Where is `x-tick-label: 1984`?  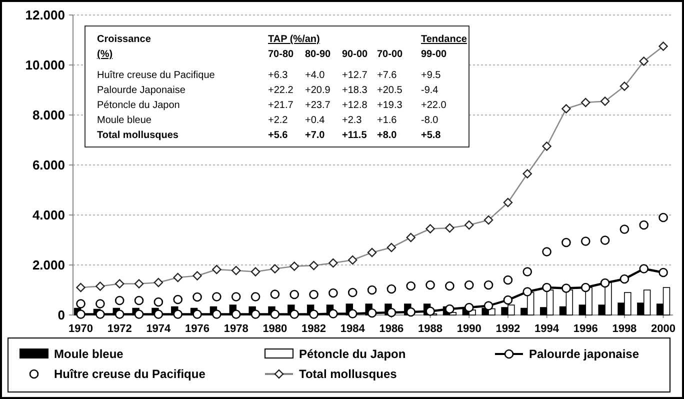 x-tick-label: 1984 is located at coordinates (353, 329).